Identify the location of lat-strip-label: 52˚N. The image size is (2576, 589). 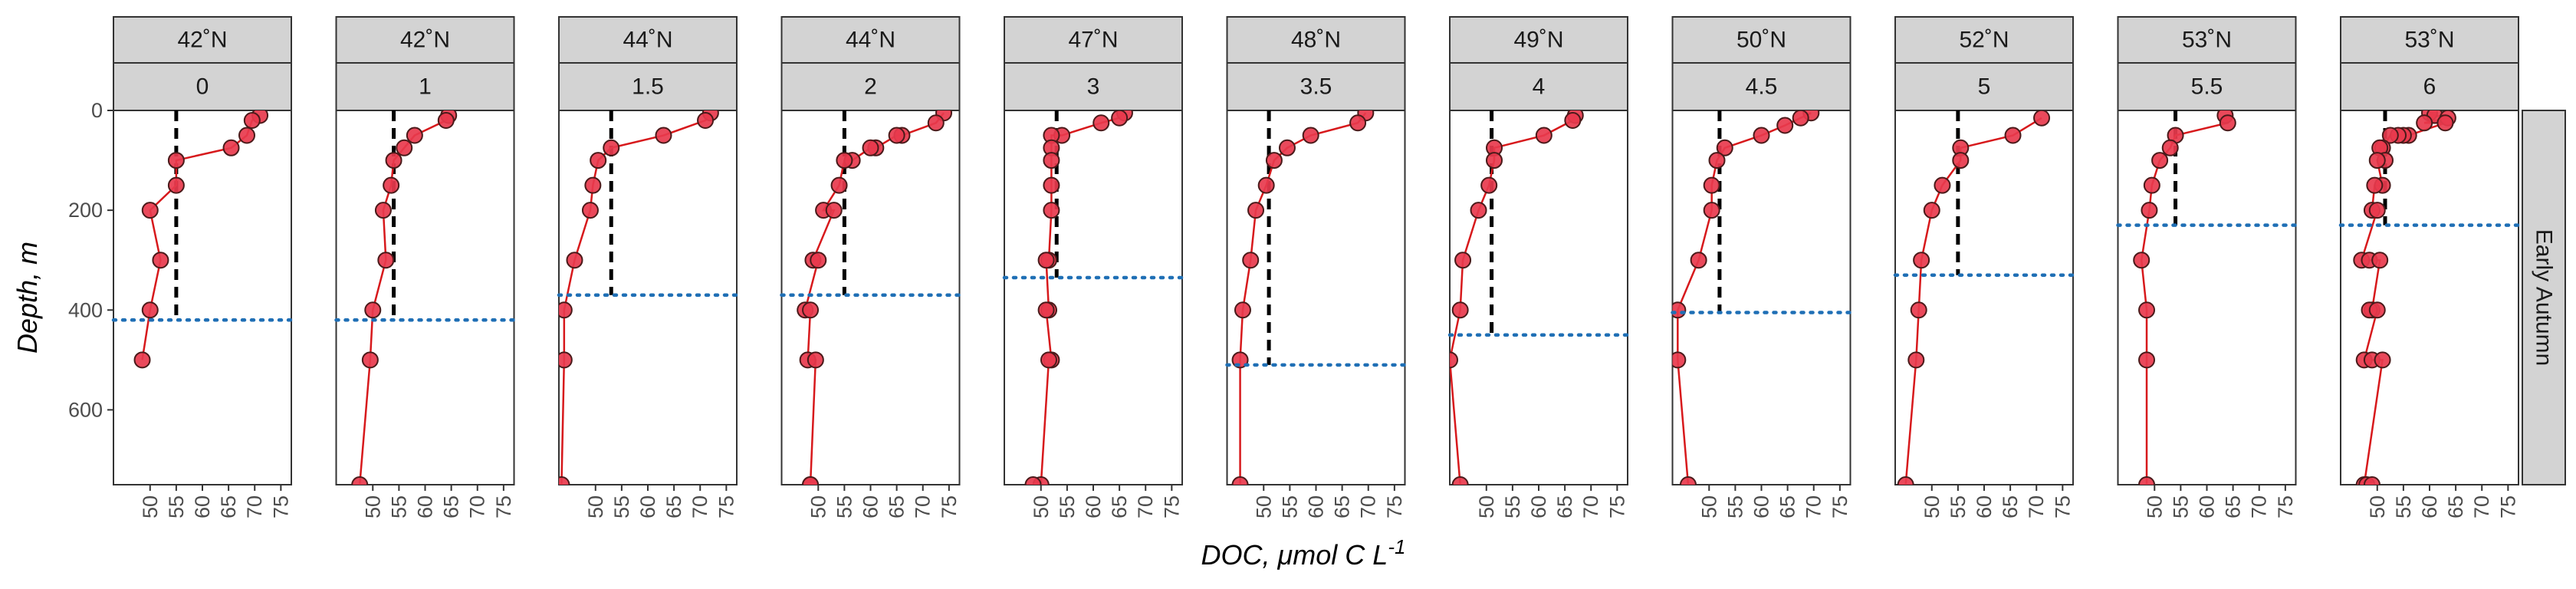
(1984, 40).